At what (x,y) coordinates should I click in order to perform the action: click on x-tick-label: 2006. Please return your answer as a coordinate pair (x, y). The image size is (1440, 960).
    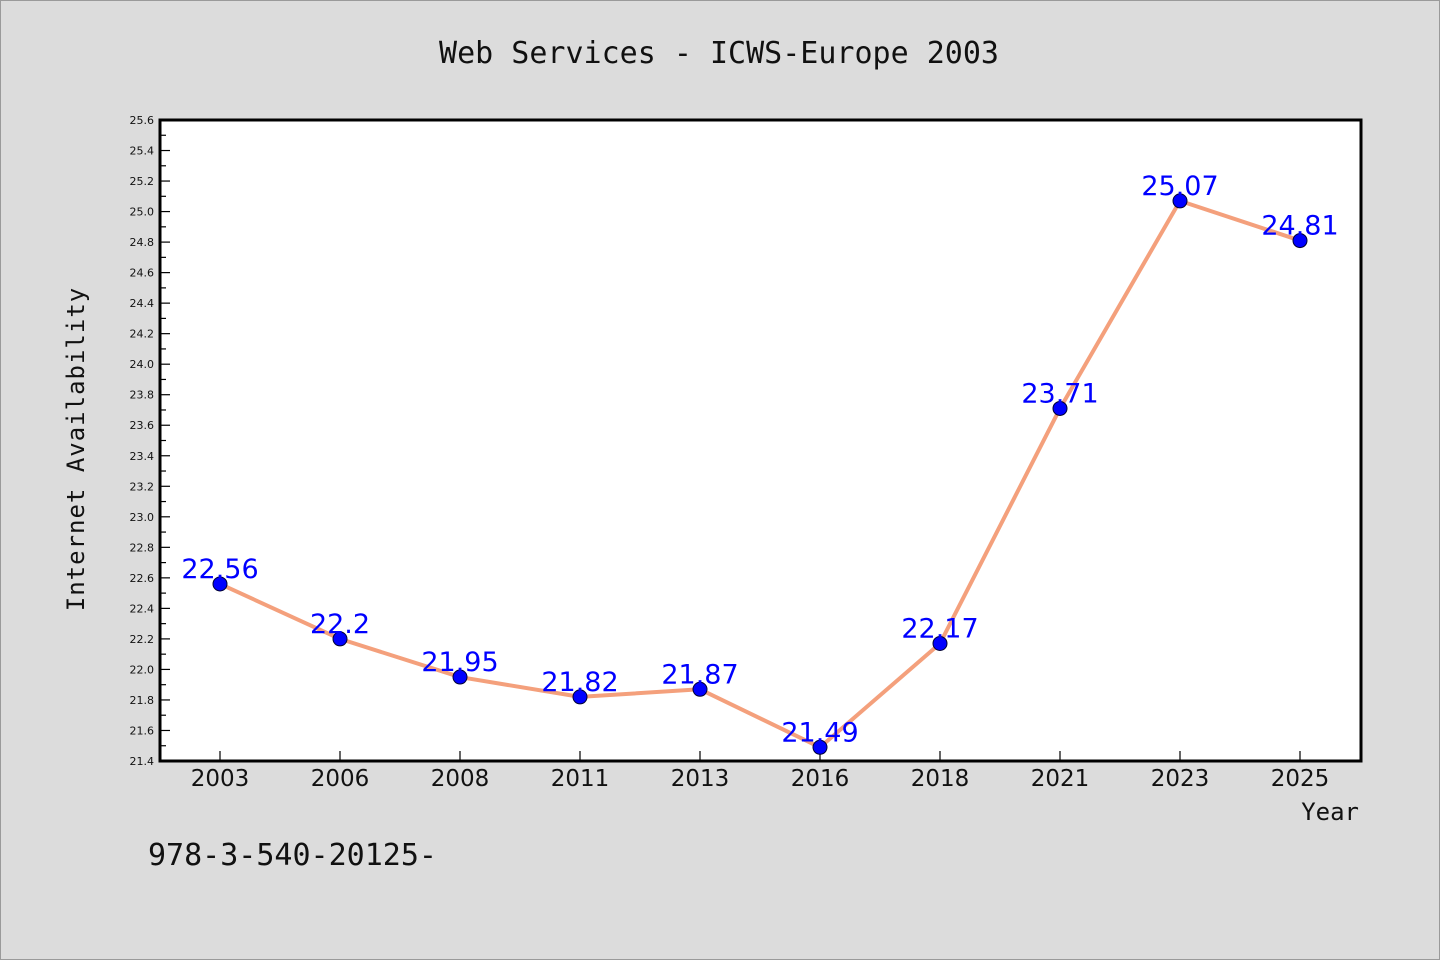
    Looking at the image, I should click on (340, 779).